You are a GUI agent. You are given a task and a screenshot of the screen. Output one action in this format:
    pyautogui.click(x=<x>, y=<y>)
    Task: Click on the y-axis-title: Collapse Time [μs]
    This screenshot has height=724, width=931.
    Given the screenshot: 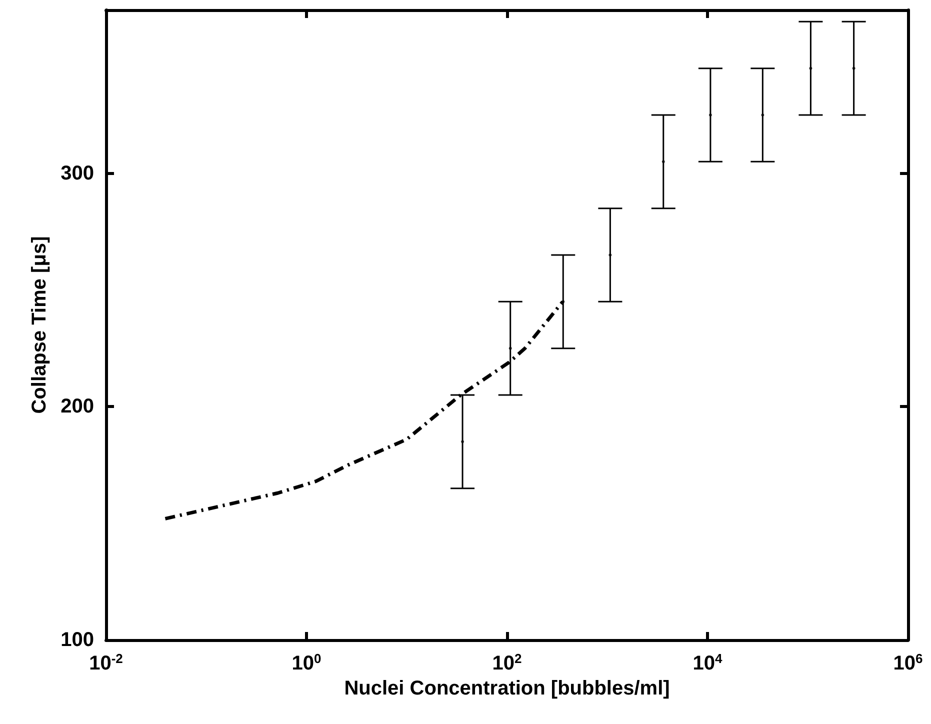 What is the action you would take?
    pyautogui.click(x=39, y=325)
    